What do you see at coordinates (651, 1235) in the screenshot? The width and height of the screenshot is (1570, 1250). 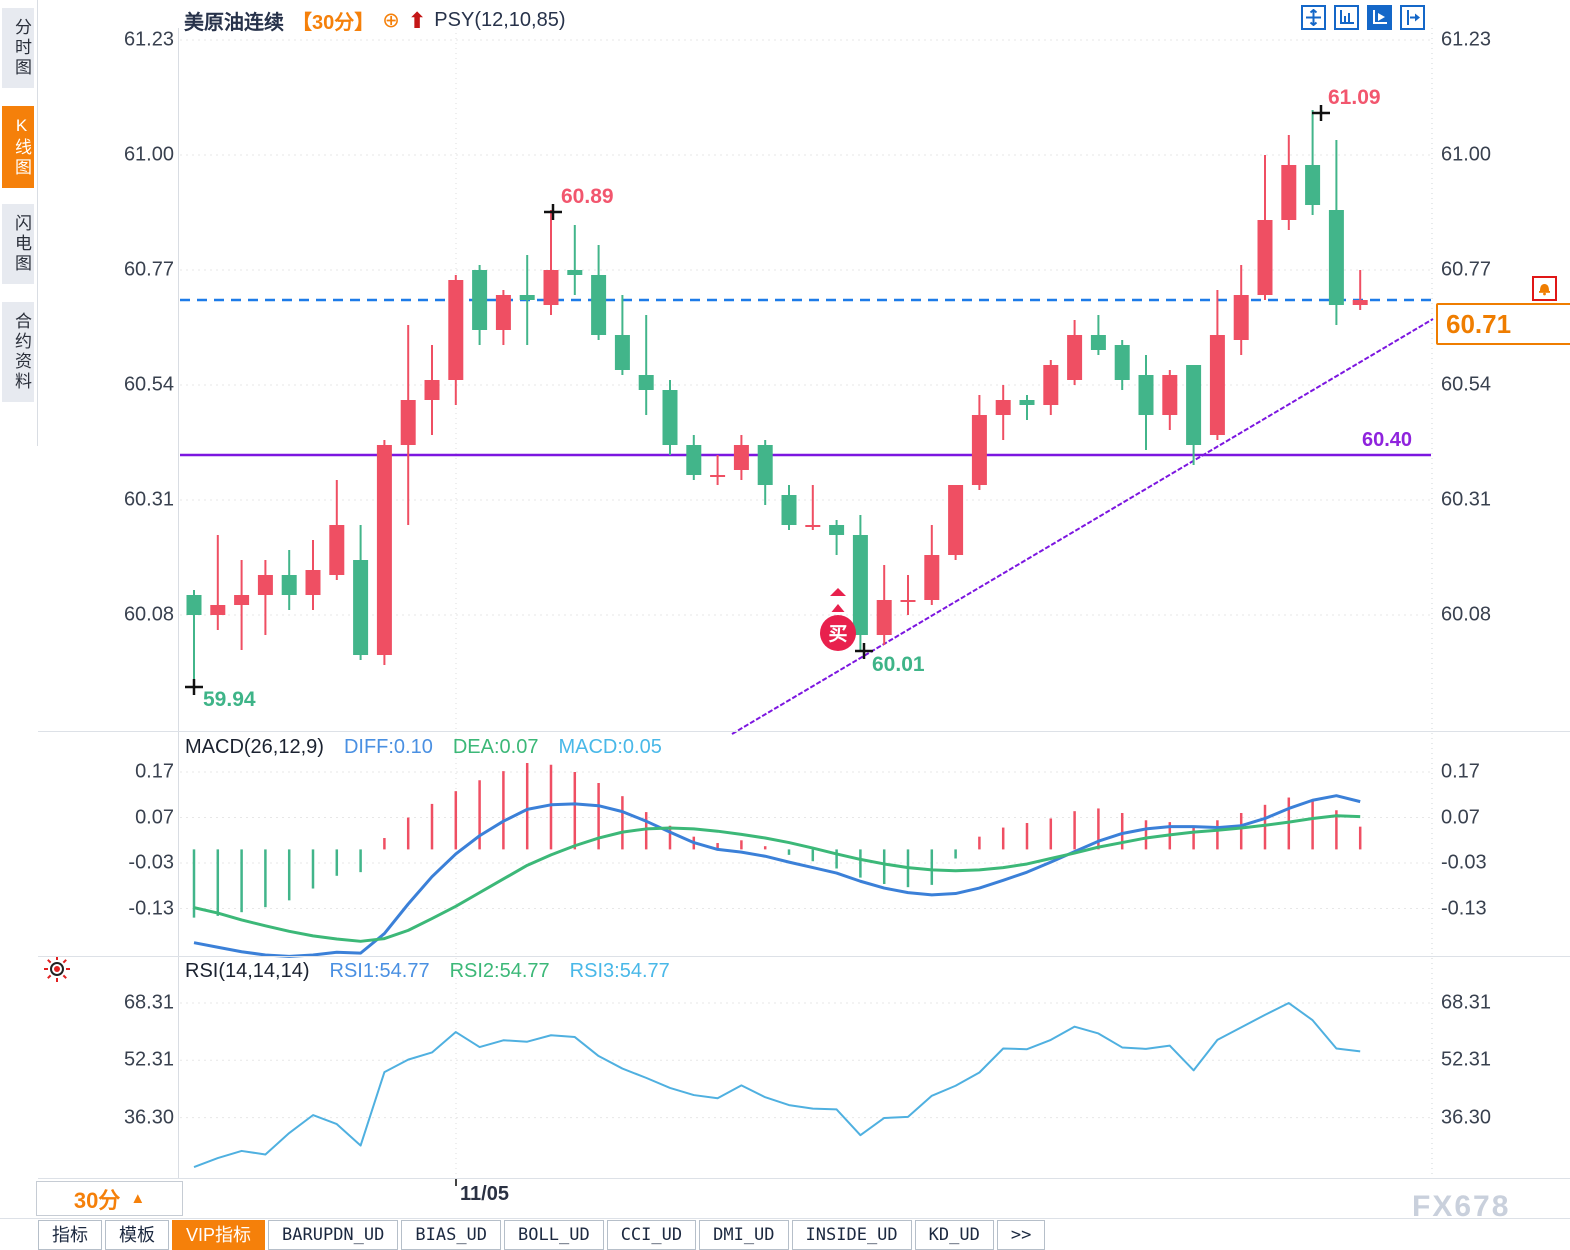 I see `indicator-tab-7: CCI_UD` at bounding box center [651, 1235].